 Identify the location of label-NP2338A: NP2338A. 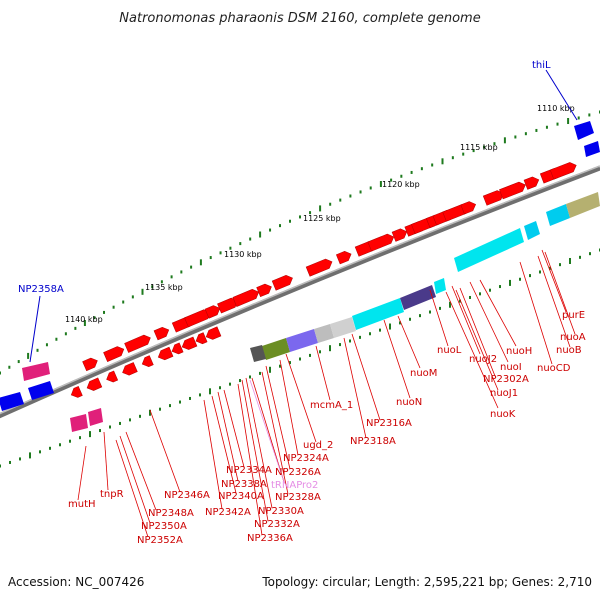
(244, 484).